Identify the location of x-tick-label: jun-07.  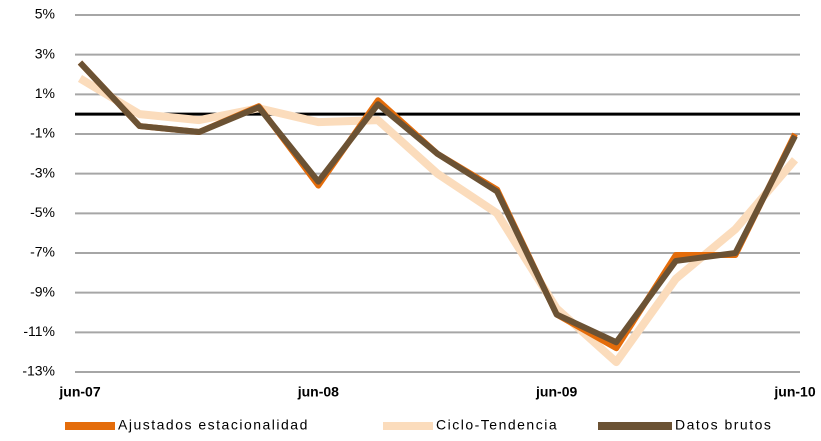
(79, 392).